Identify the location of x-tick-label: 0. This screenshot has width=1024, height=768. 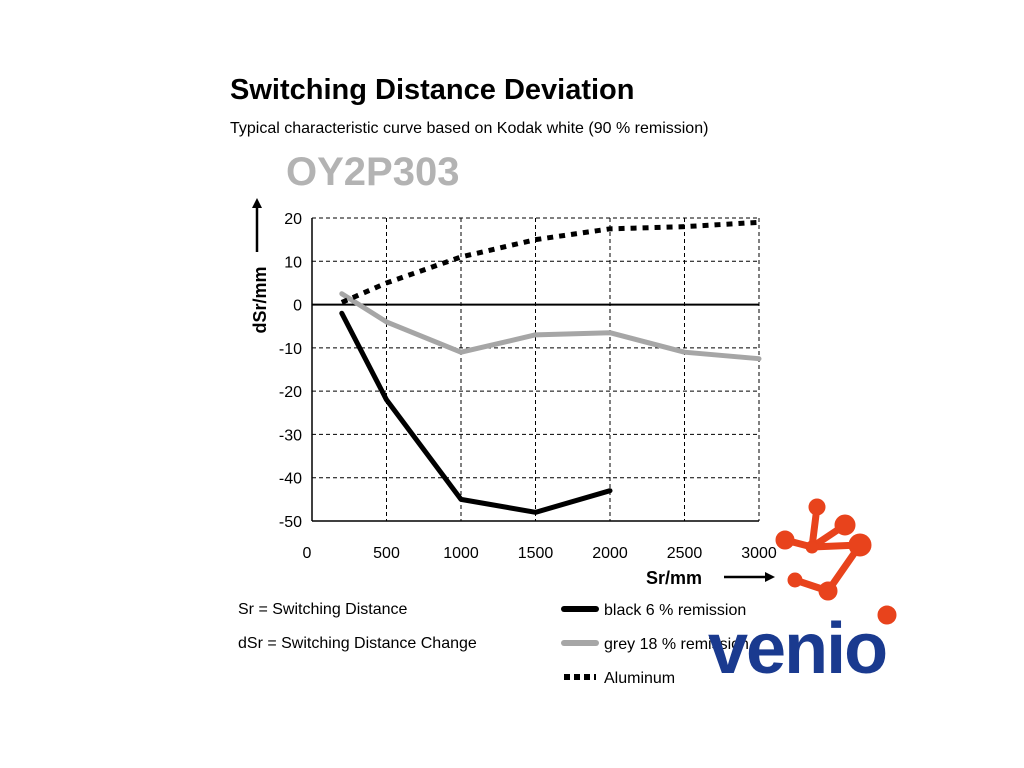
(307, 553).